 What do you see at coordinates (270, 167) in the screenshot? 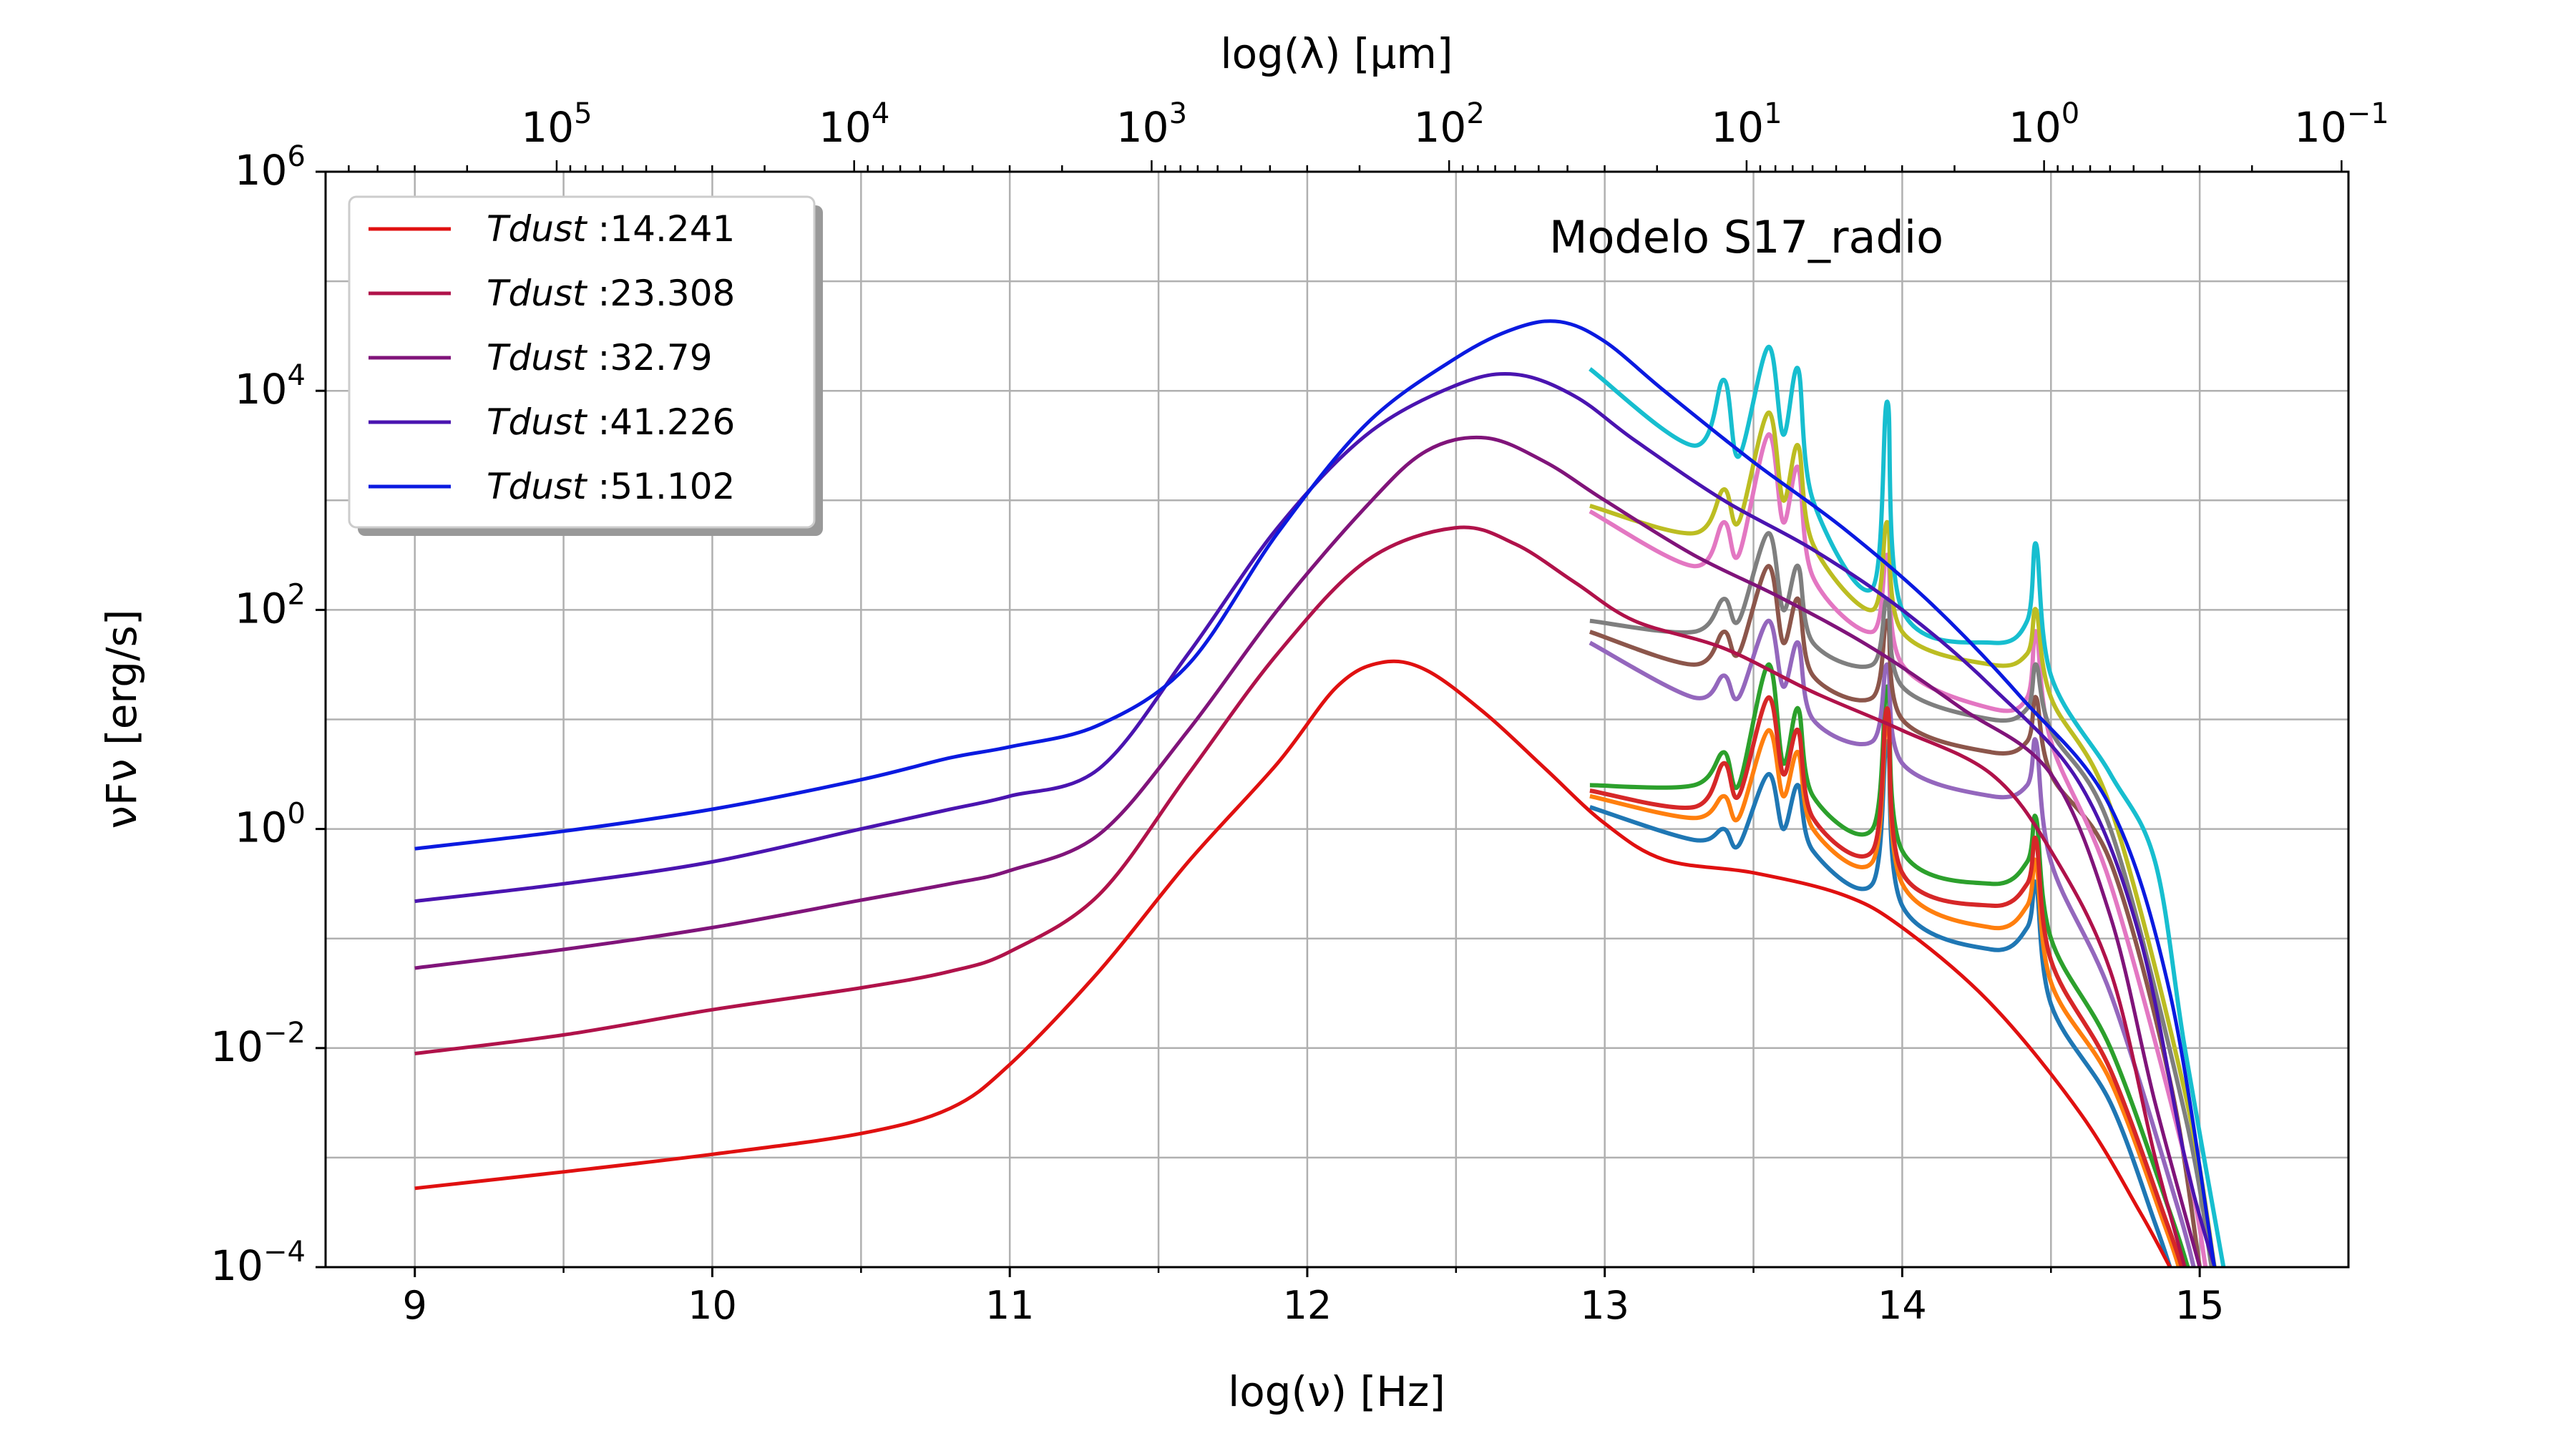
I see `y-tick-label: 10⁶` at bounding box center [270, 167].